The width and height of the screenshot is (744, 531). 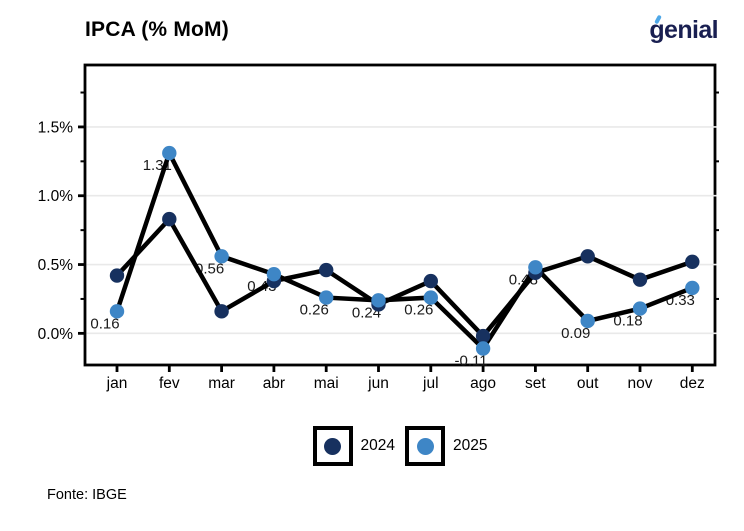 I want to click on point-2024-out, so click(x=587, y=256).